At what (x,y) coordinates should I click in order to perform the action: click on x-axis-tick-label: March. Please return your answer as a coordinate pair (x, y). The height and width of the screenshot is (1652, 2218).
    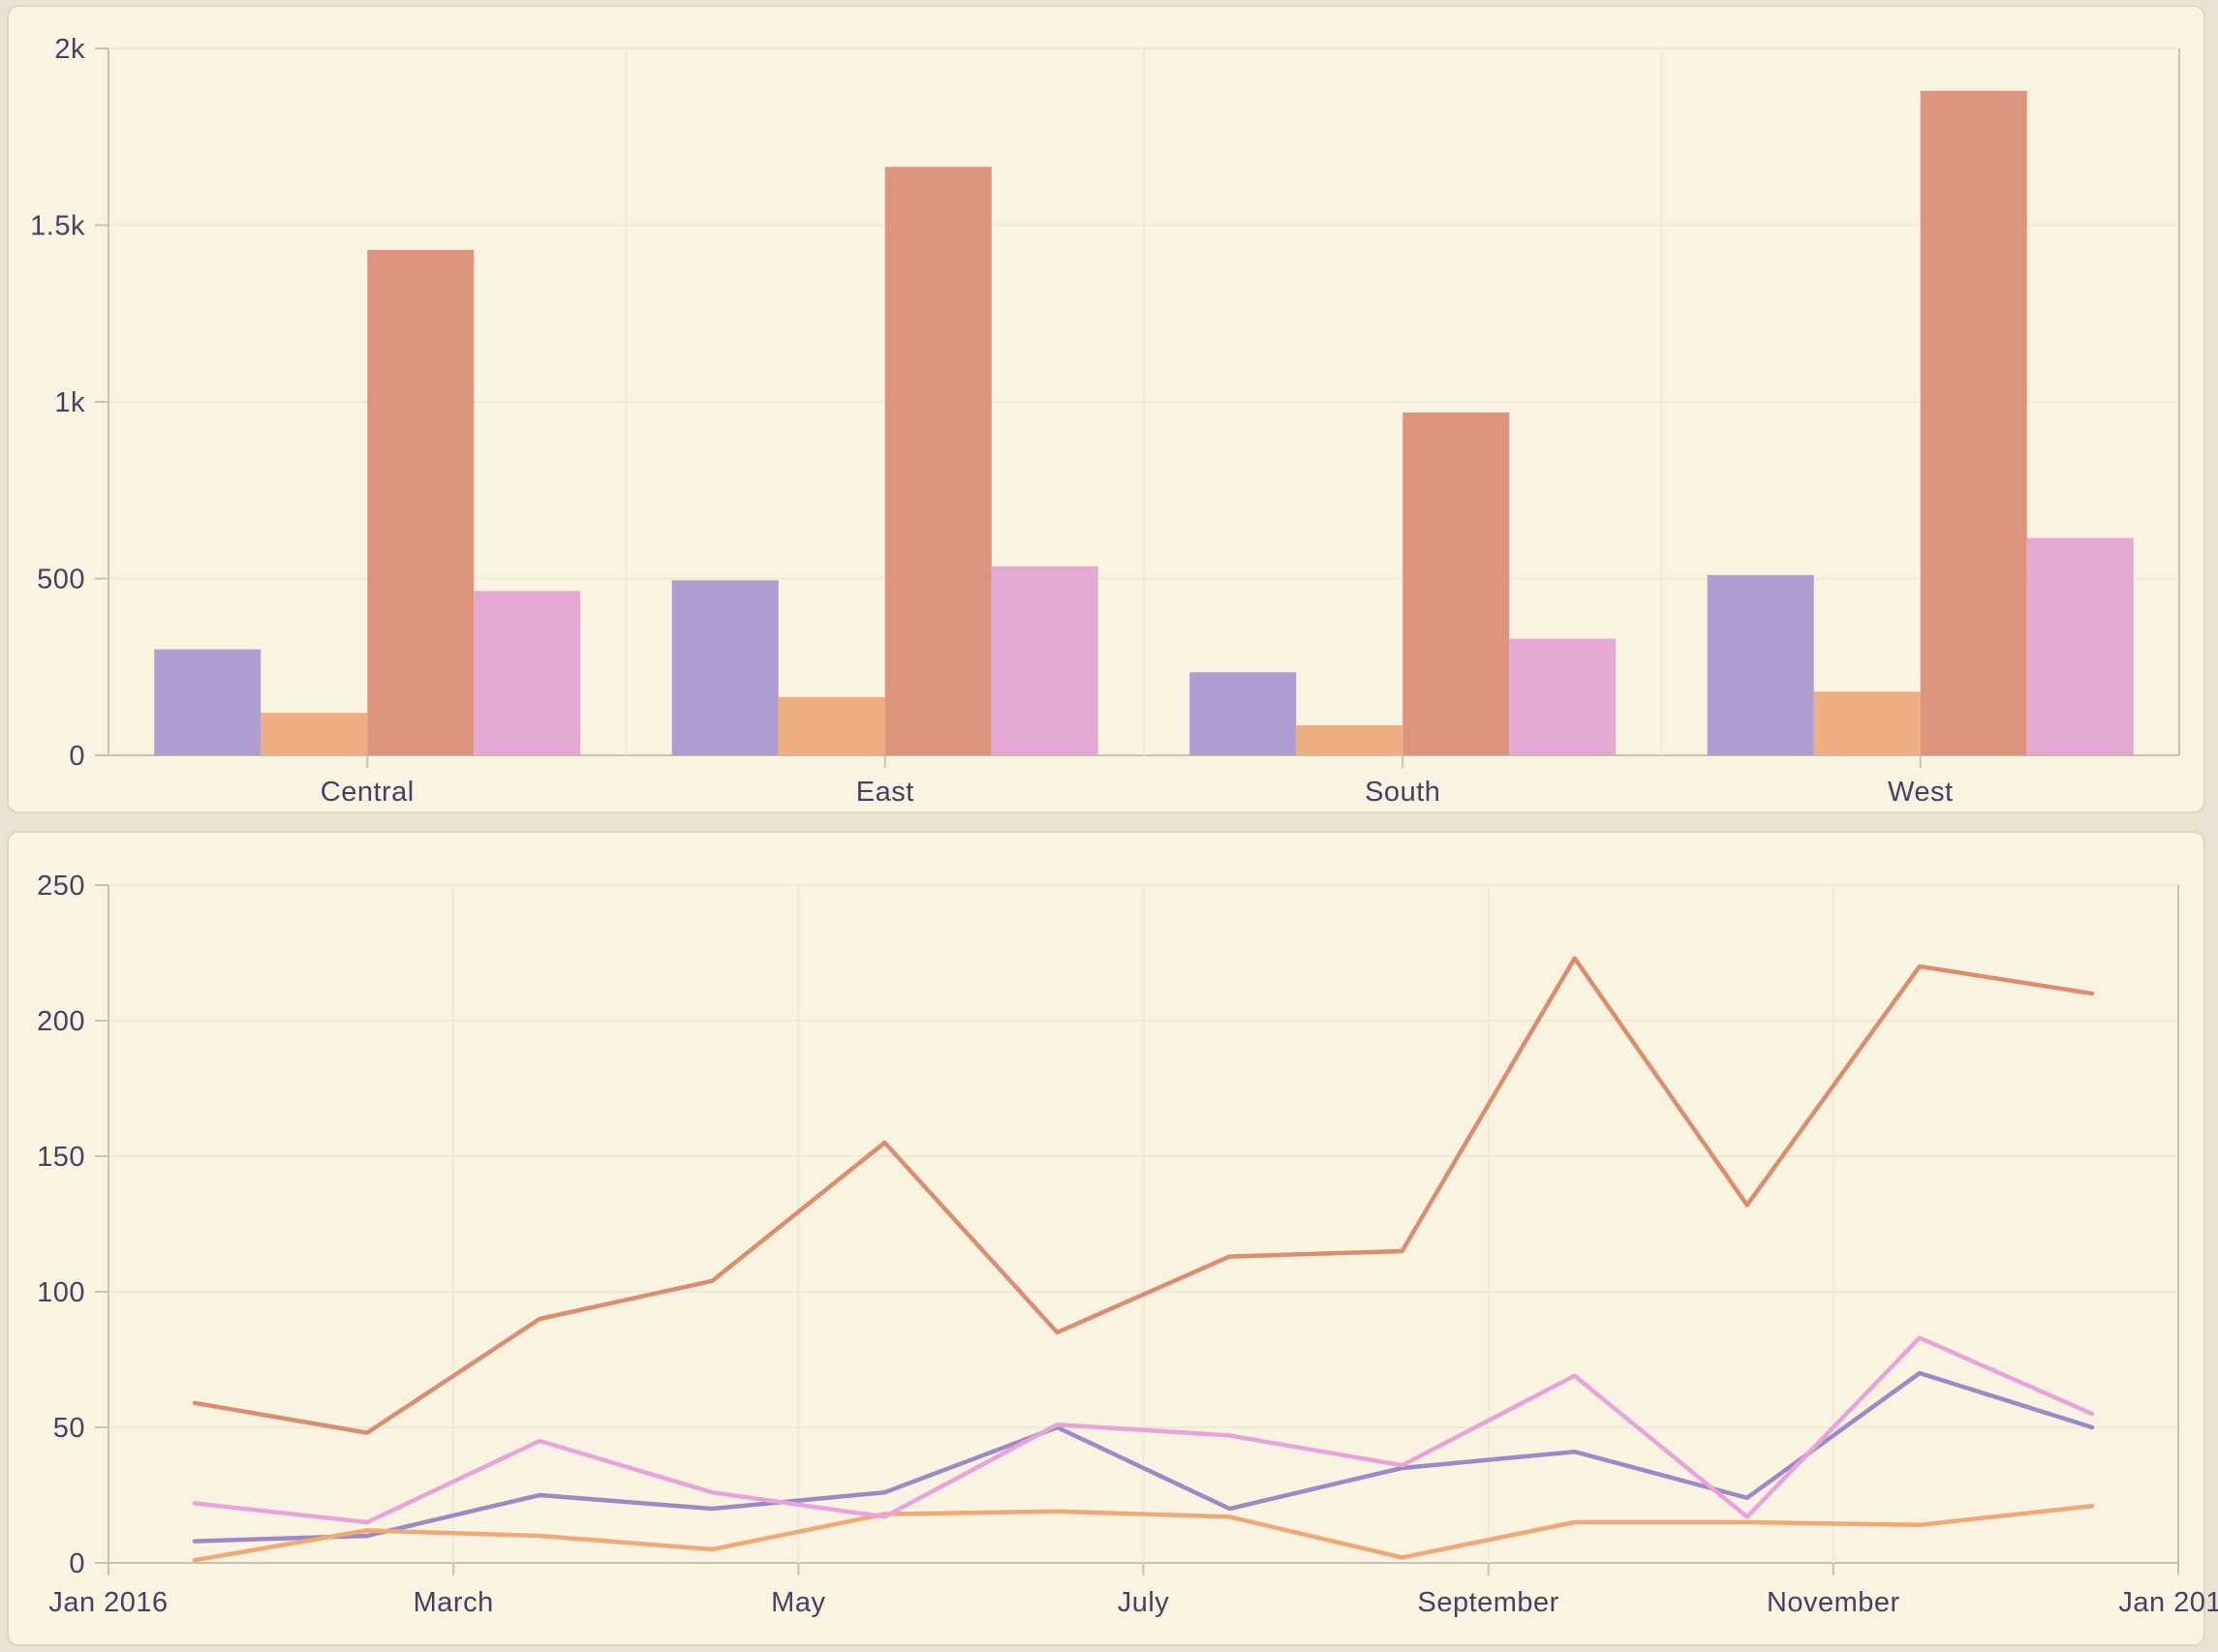
    Looking at the image, I should click on (454, 1602).